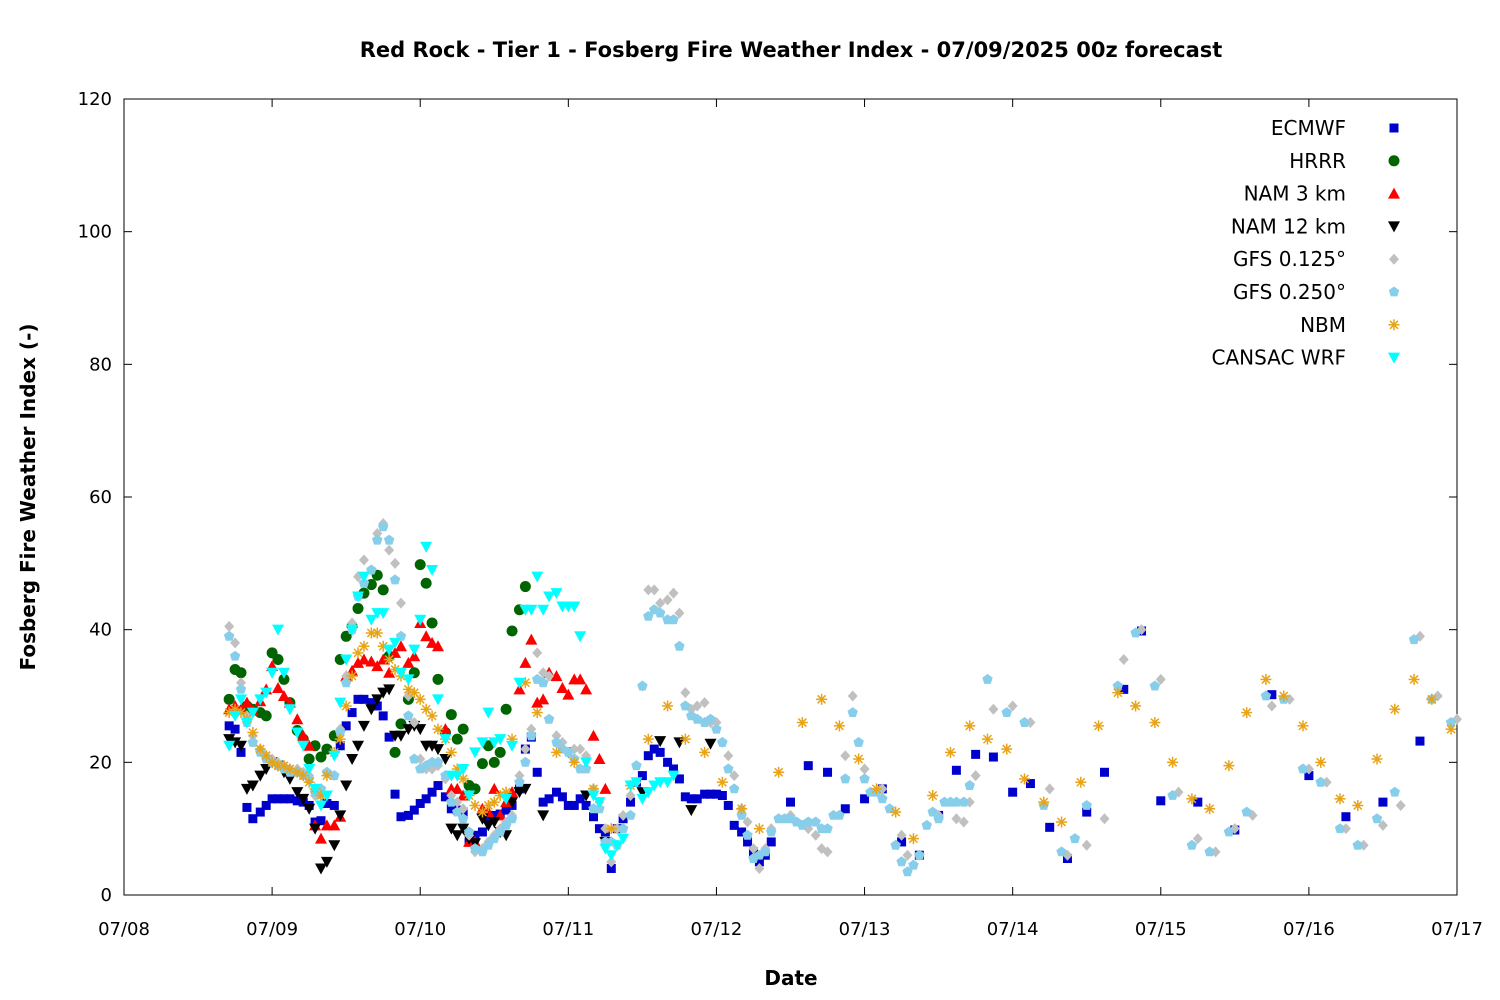 The image size is (1500, 1000). What do you see at coordinates (1161, 929) in the screenshot?
I see `x-tick-label: 07/15` at bounding box center [1161, 929].